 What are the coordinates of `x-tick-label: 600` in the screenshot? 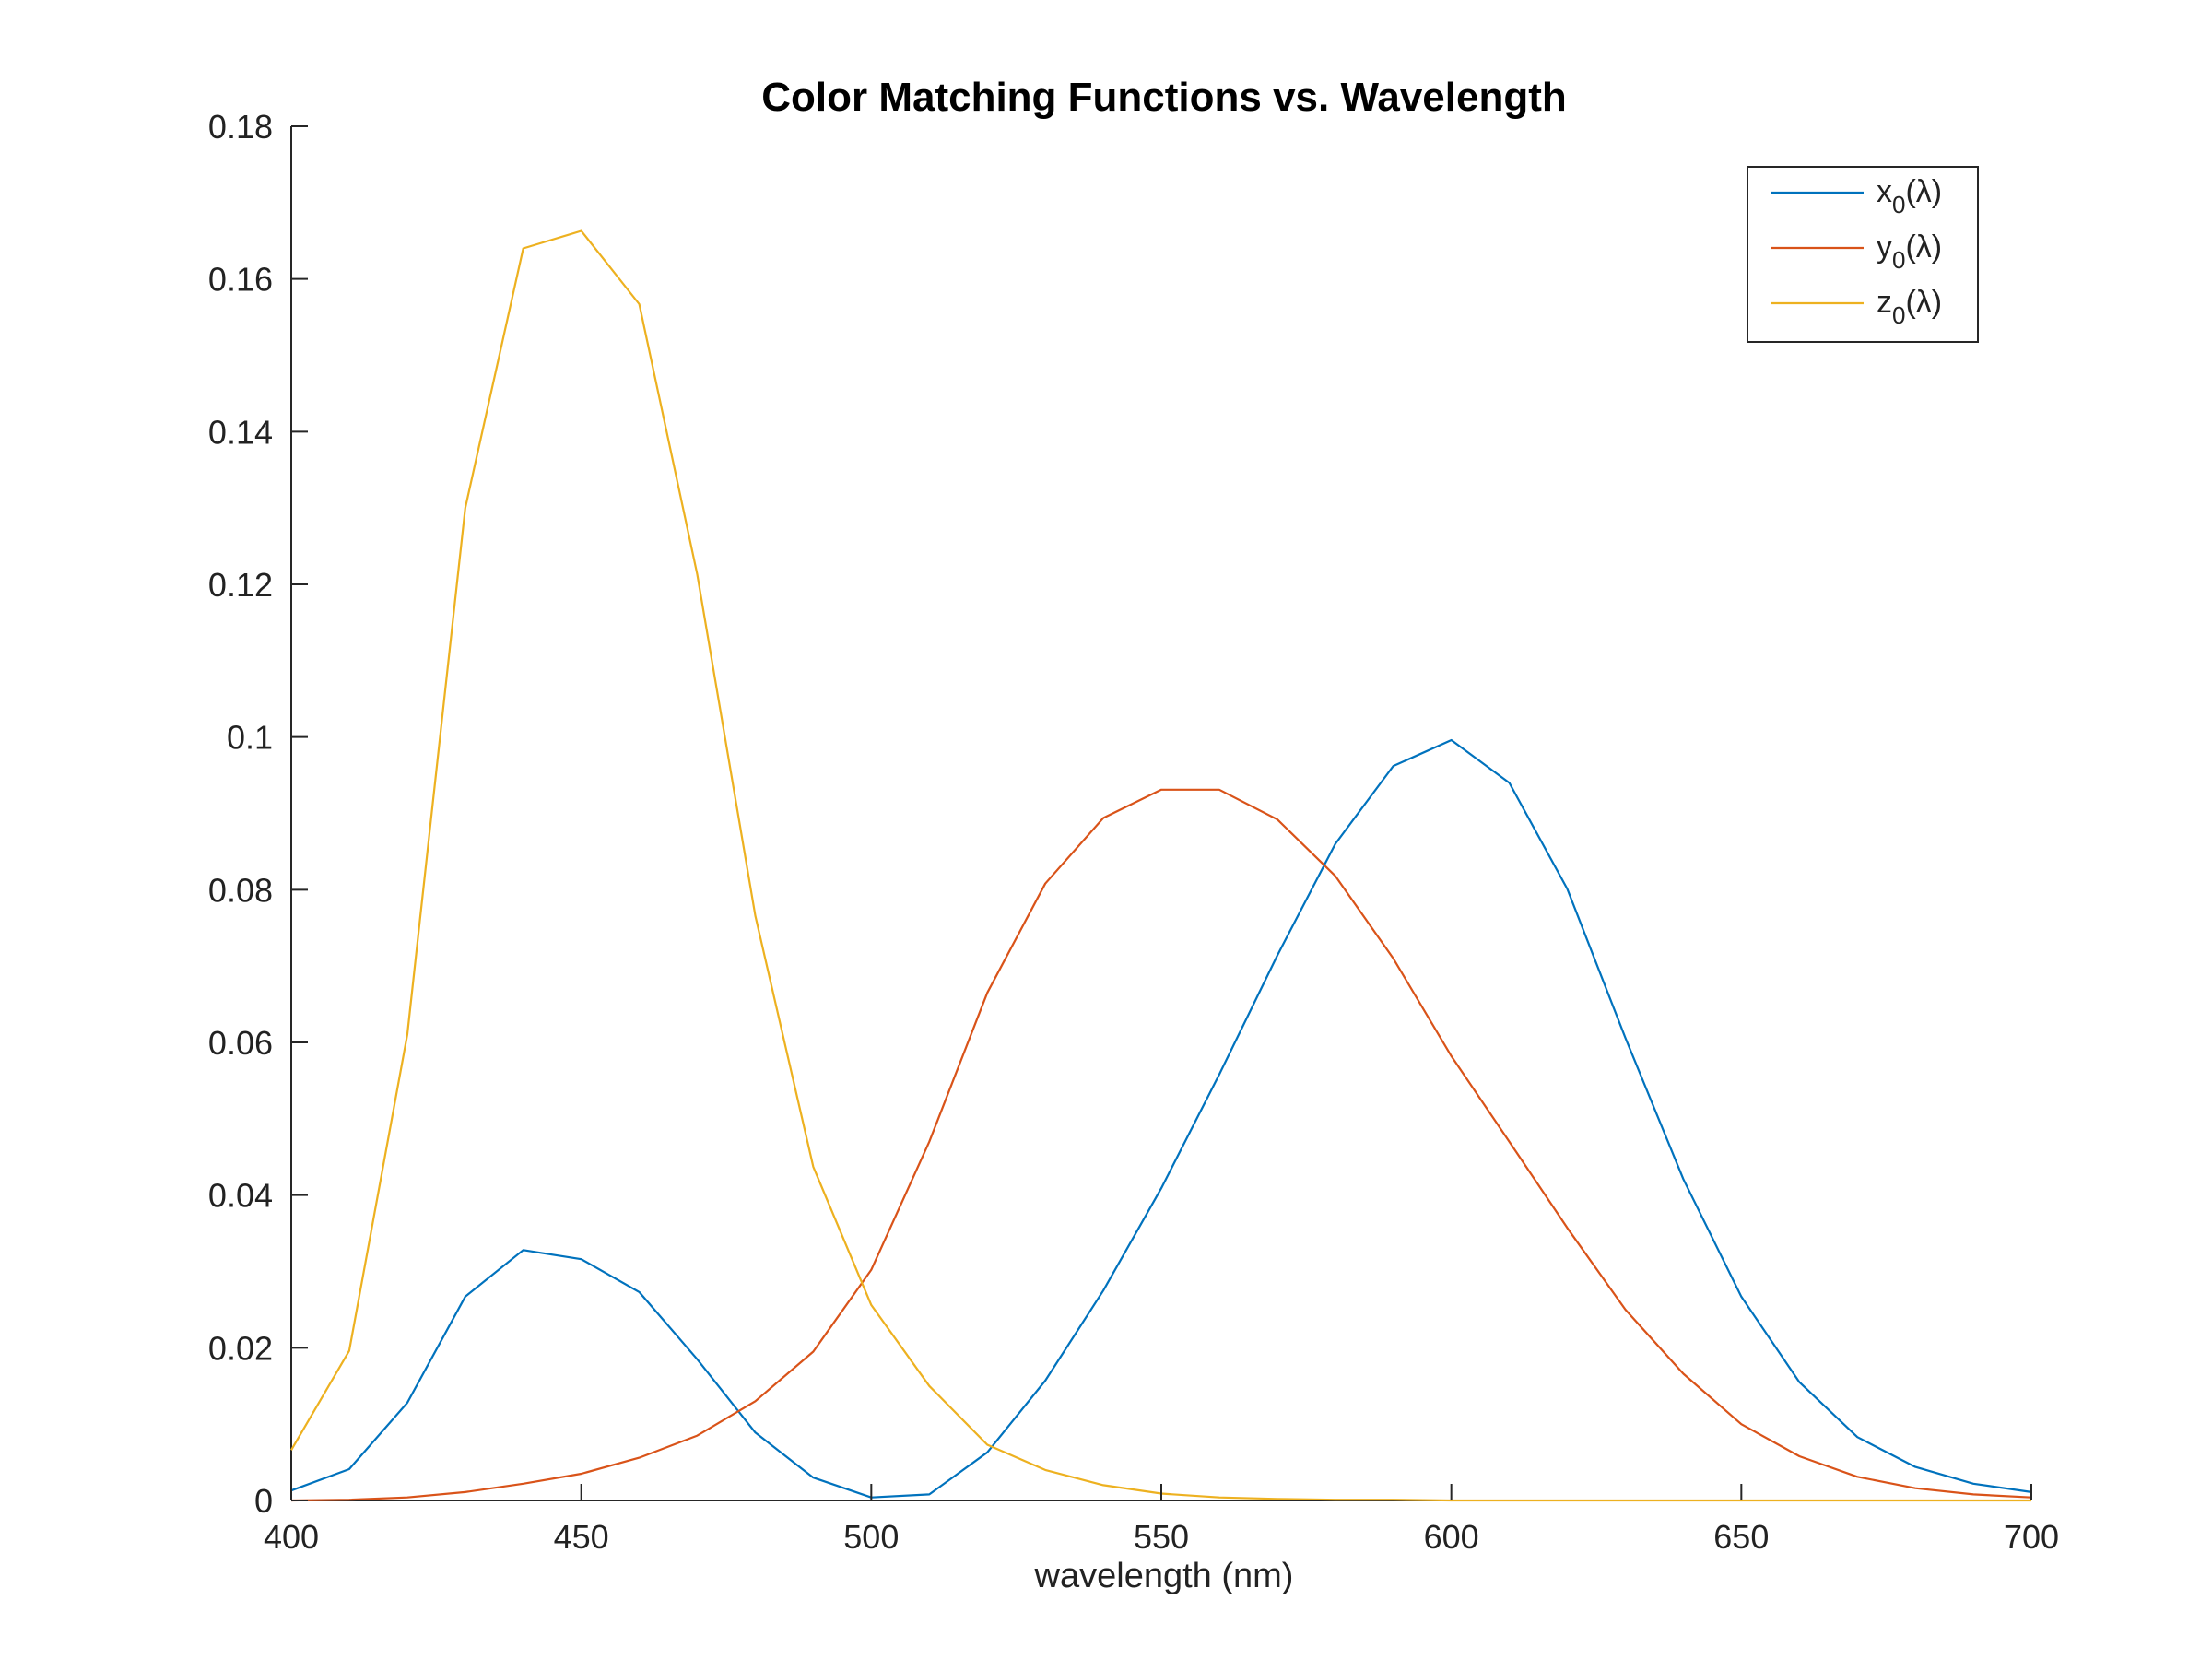 It's located at (1451, 1537).